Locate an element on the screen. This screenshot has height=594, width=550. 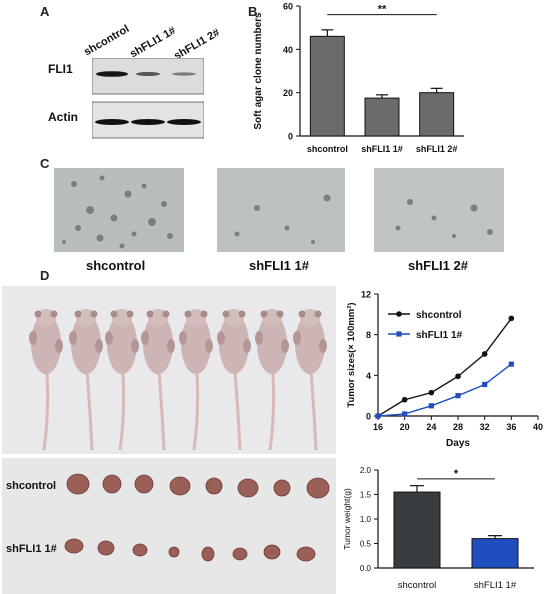
y-tick-label-60: 60 is located at coordinates (288, 7).